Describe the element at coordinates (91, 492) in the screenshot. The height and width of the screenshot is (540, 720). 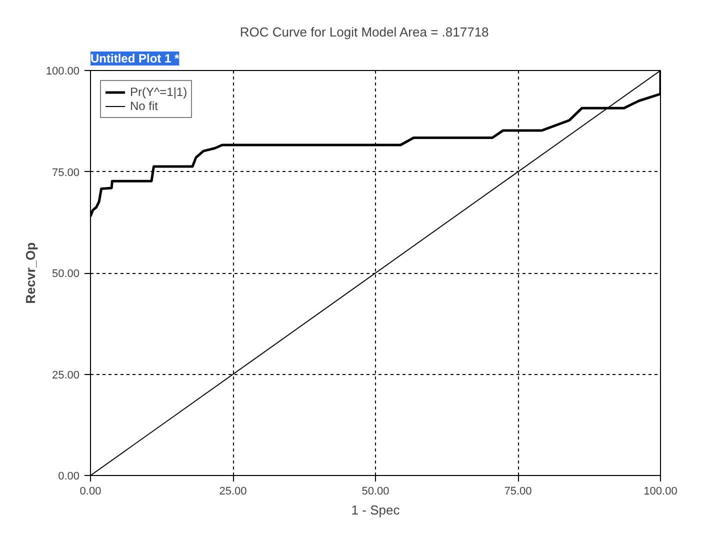
I see `x-tick-label: 0.00` at that location.